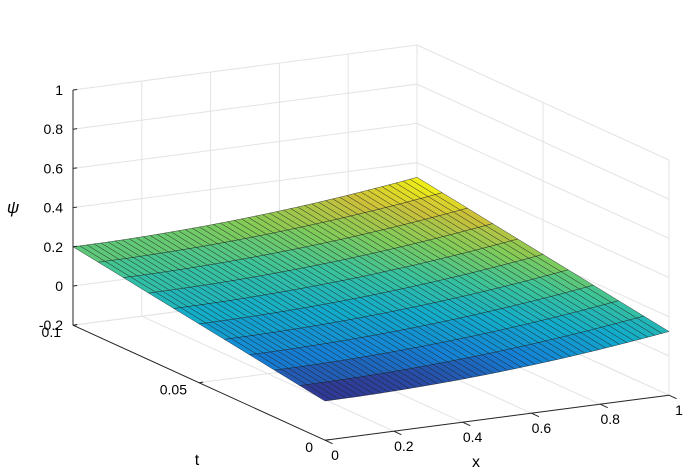 The width and height of the screenshot is (685, 473). I want to click on x-tick-label: 0, so click(335, 455).